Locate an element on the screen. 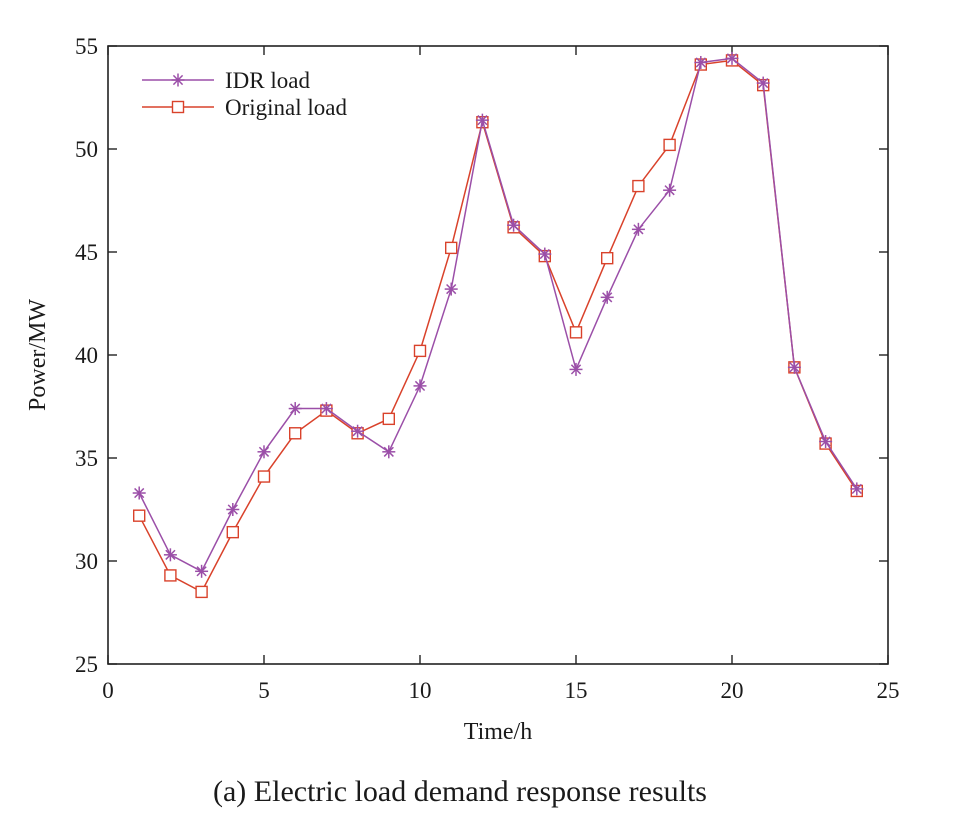 The image size is (957, 826). x-tick-label: 5 is located at coordinates (264, 690).